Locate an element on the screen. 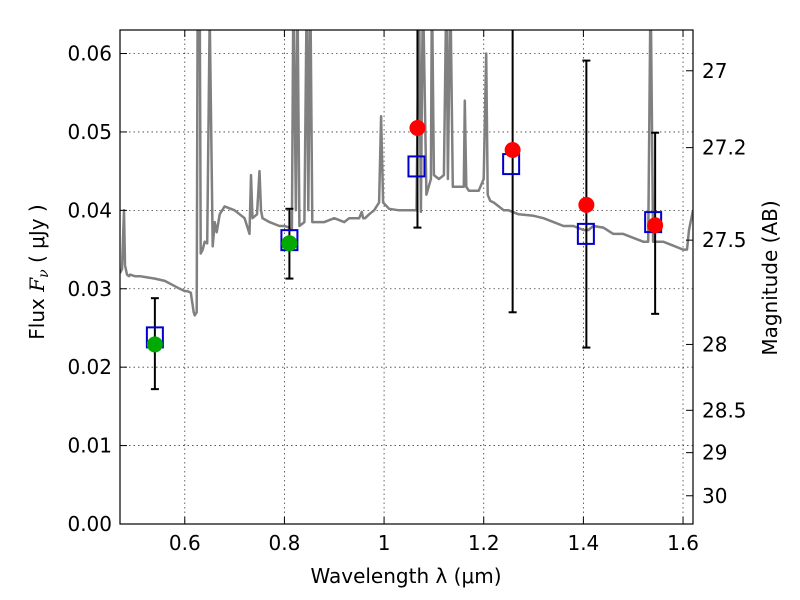  y-tick-label: 0.04 is located at coordinates (89, 210).